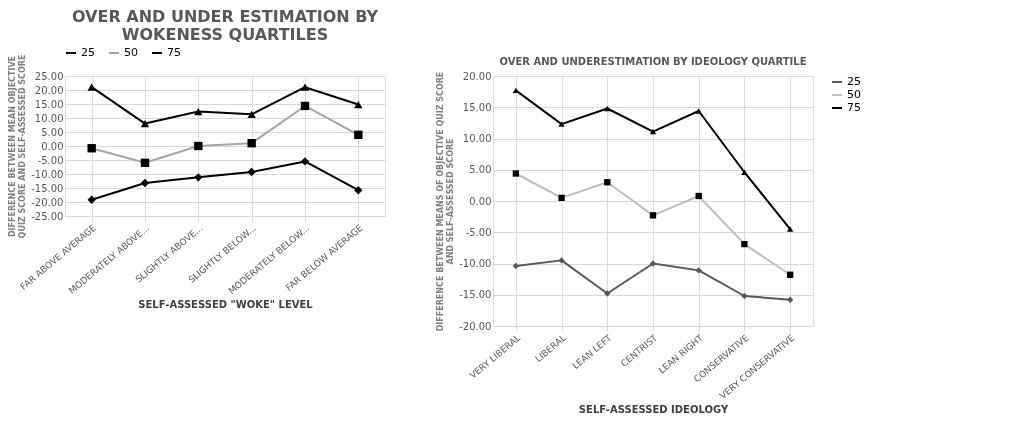 This screenshot has height=443, width=1026. Describe the element at coordinates (653, 409) in the screenshot. I see `x-axis-title: SELF-ASSESSED IDEOLOGY` at that location.